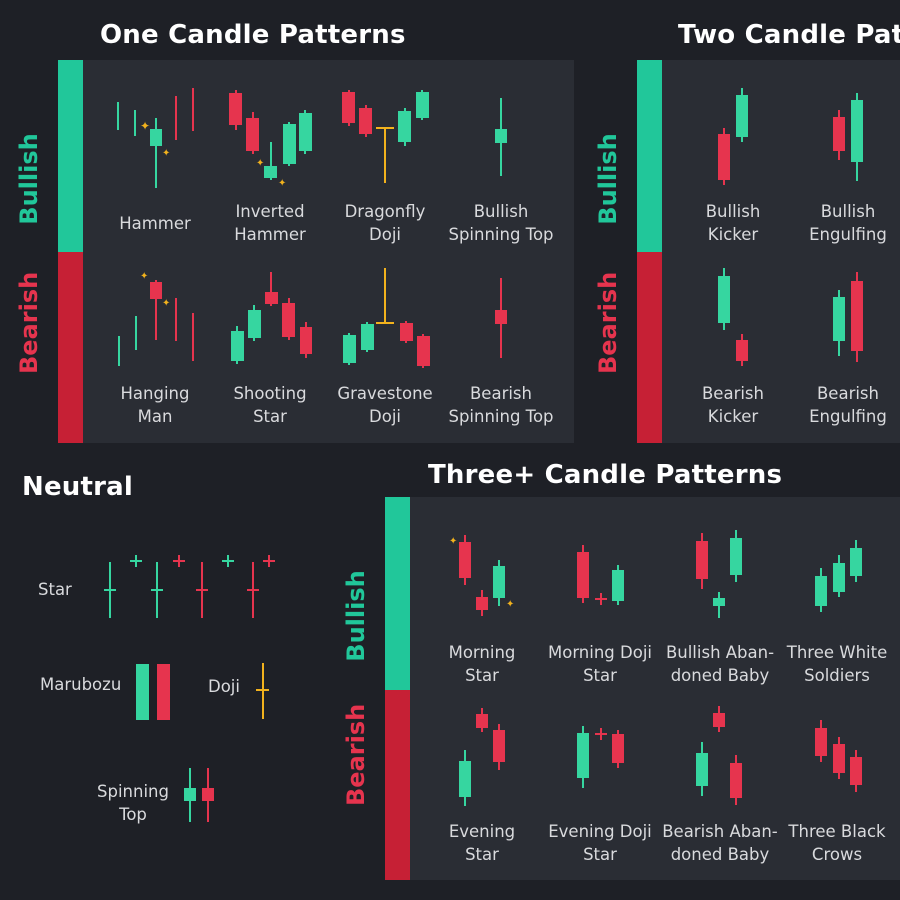  Describe the element at coordinates (848, 405) in the screenshot. I see `pattern-label-bearish-engulfing: Bearish Engulfing` at that location.